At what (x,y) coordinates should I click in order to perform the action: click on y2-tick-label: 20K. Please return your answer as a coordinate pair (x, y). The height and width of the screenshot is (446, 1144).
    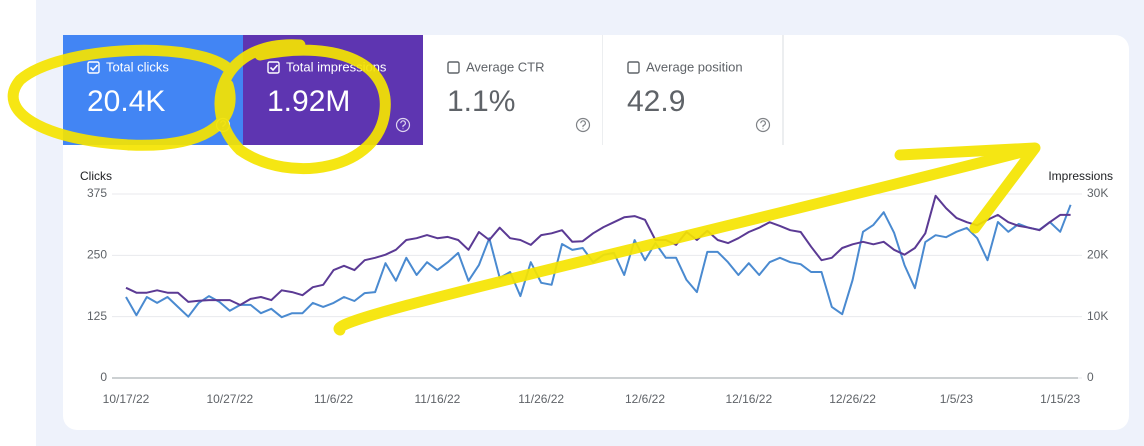
    Looking at the image, I should click on (1097, 255).